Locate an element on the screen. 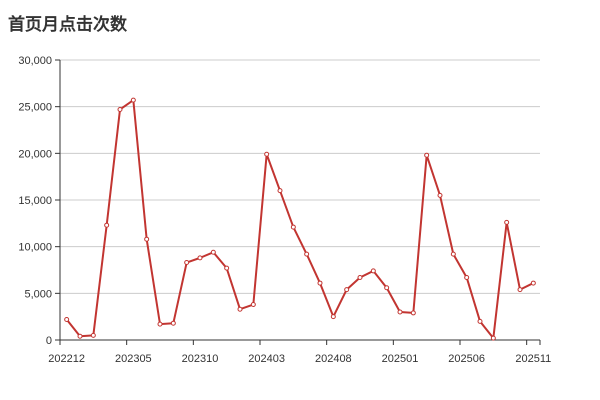  x-tick-label: 202511 is located at coordinates (533, 359).